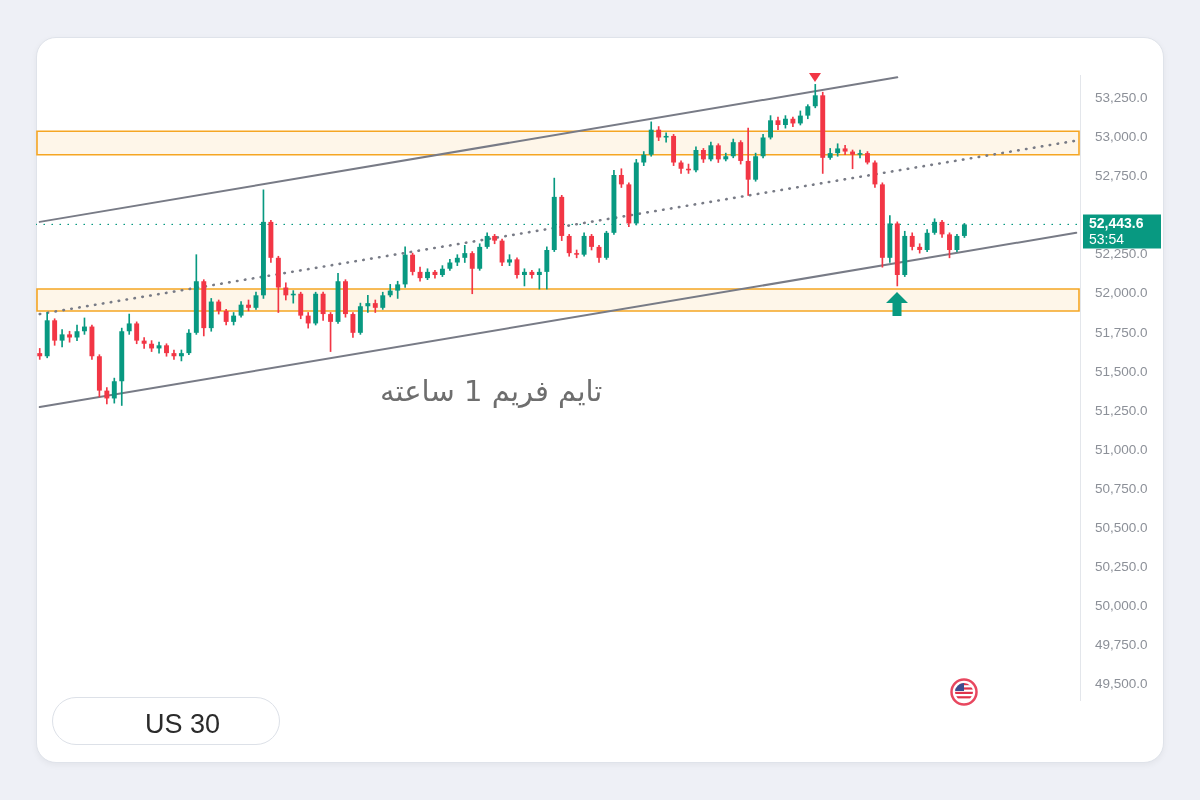  What do you see at coordinates (1121, 645) in the screenshot?
I see `y-tick-label: 49,750.0` at bounding box center [1121, 645].